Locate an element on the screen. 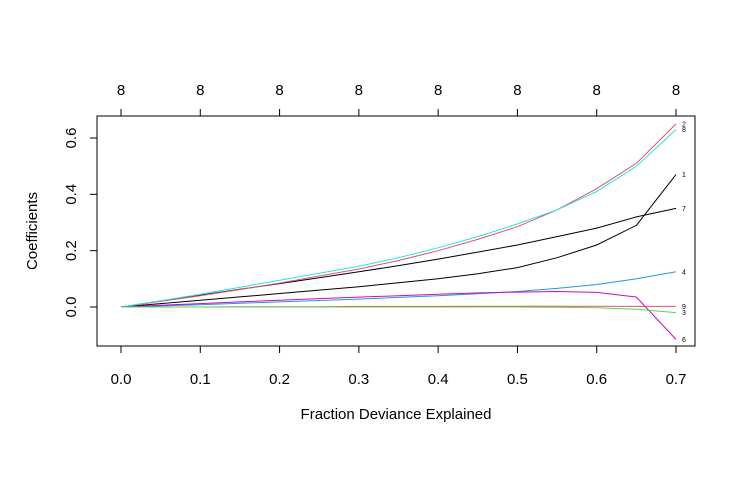  series-end-label-3: 3 is located at coordinates (684, 313).